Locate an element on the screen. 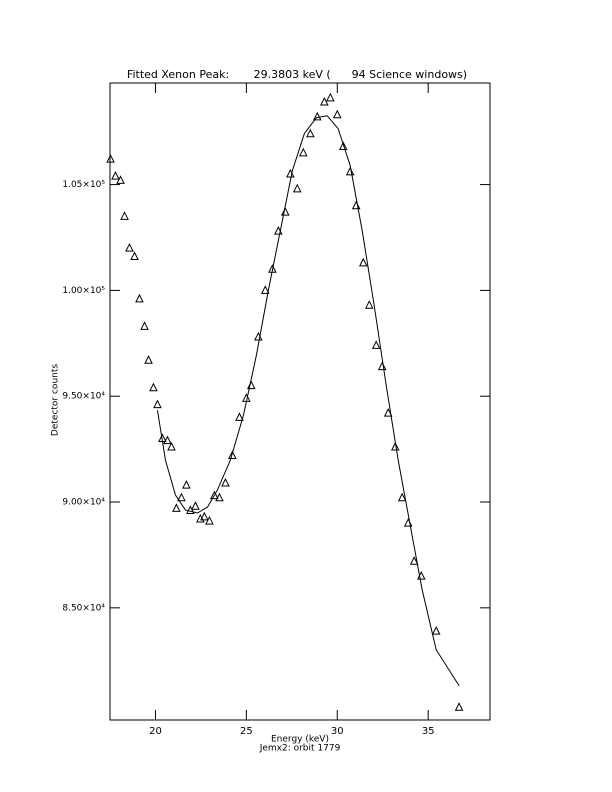  y-tick-label: 9.00×10⁴ is located at coordinates (83, 503).